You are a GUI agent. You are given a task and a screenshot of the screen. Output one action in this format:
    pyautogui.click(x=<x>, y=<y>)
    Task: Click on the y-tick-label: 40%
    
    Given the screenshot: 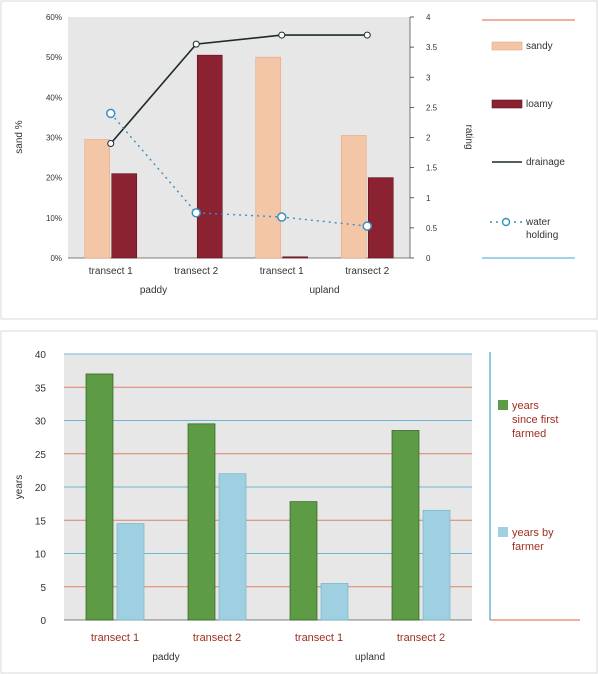 What is the action you would take?
    pyautogui.click(x=54, y=97)
    